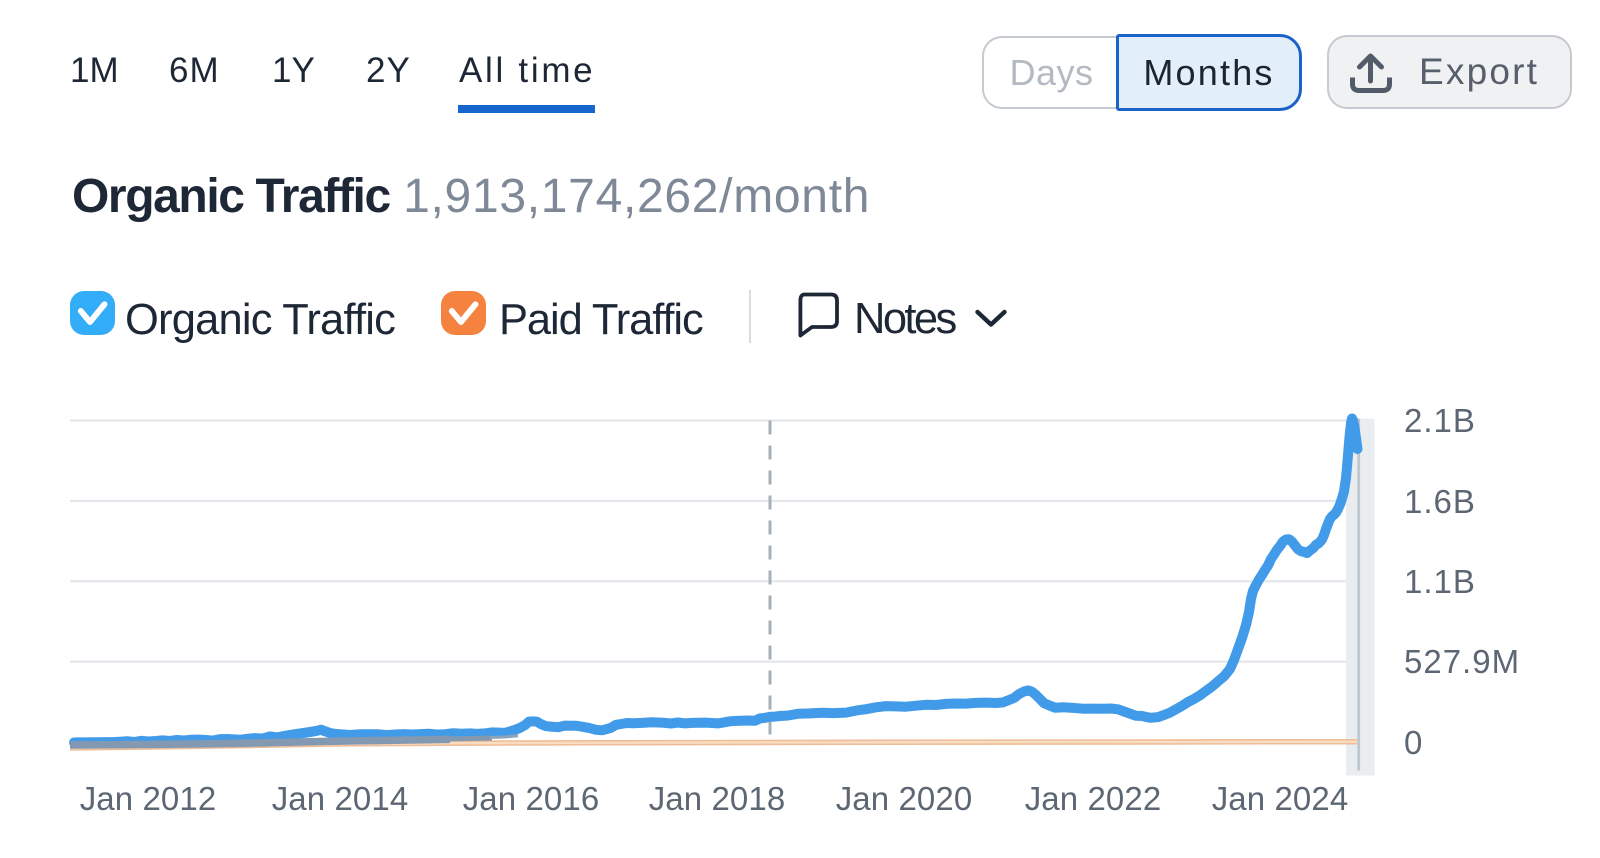 The width and height of the screenshot is (1600, 858). Describe the element at coordinates (1462, 661) in the screenshot. I see `svg-text: 527.9M` at that location.